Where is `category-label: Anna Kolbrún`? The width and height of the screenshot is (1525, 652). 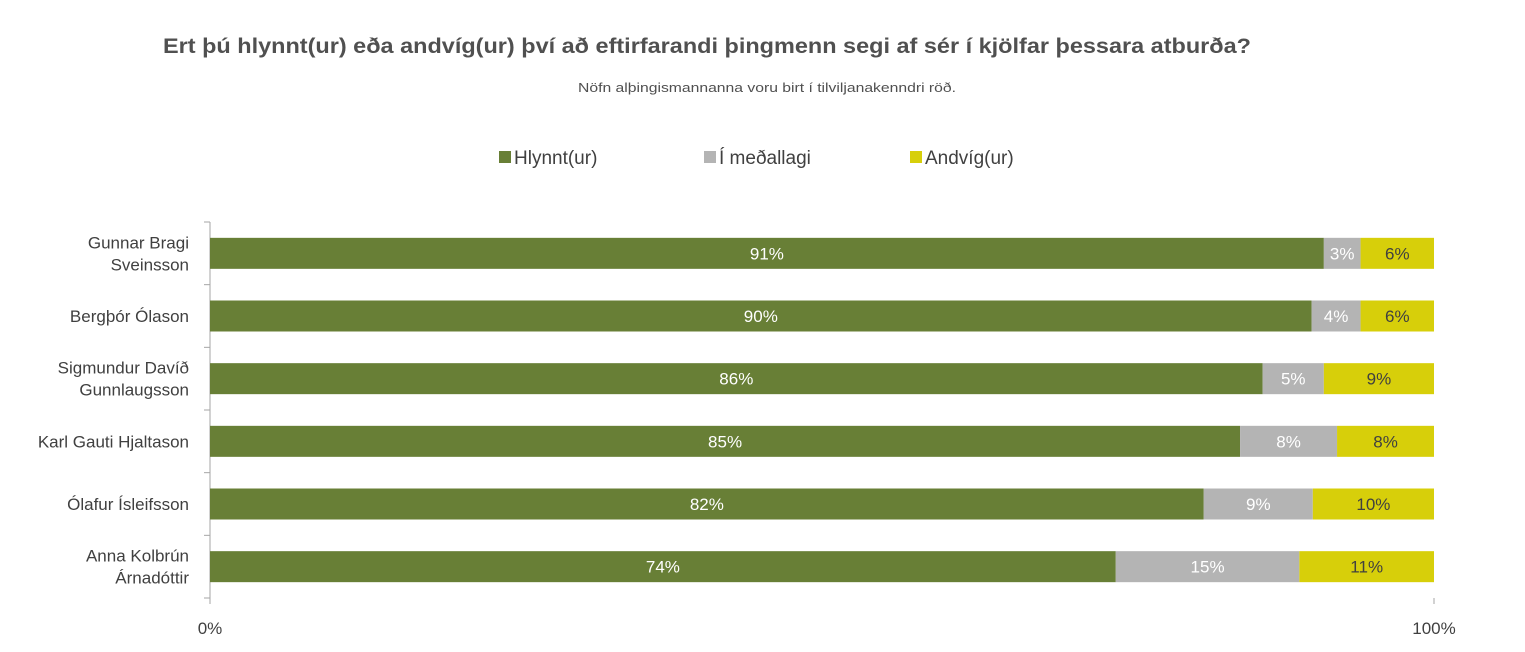
category-label: Anna Kolbrún is located at coordinates (137, 556).